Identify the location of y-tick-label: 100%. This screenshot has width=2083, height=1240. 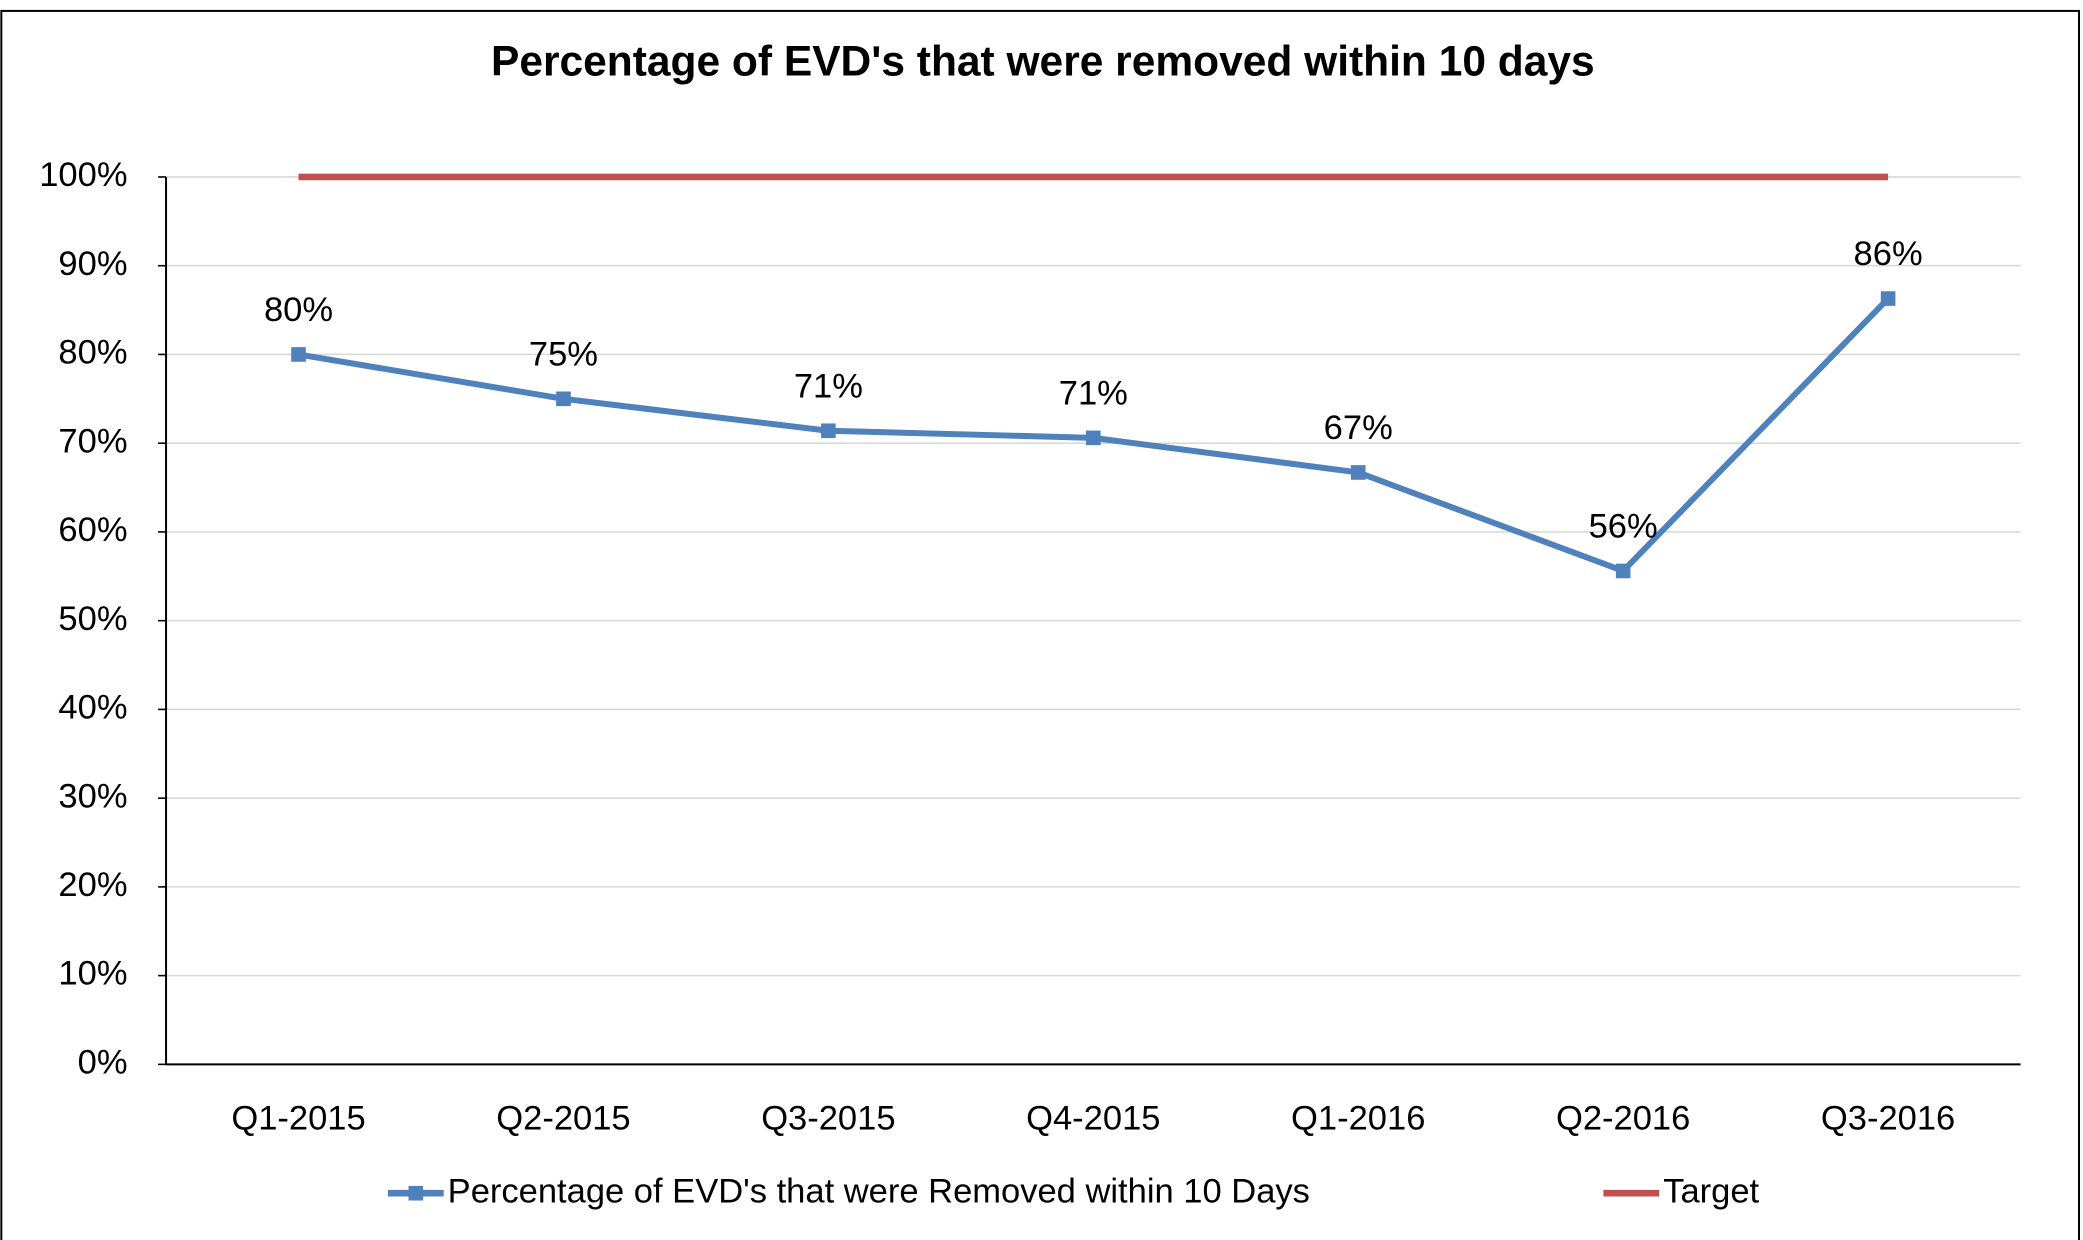
(83, 175).